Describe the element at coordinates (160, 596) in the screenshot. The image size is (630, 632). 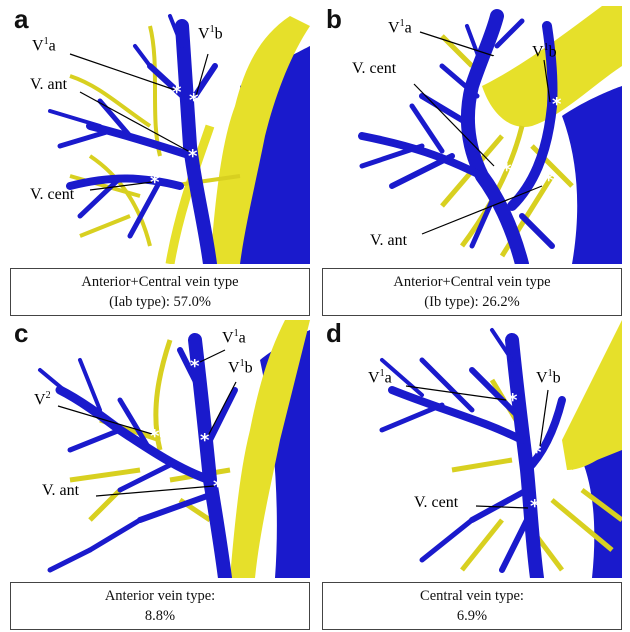
I see `caption-line-1: Anterior vein type:` at that location.